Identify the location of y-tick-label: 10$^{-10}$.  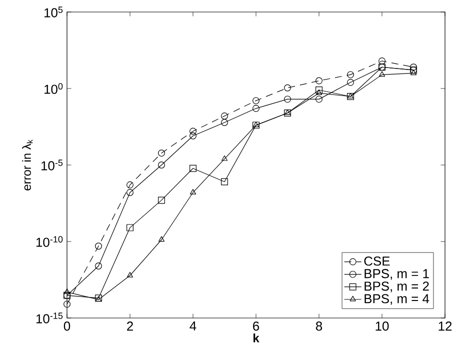
(49, 241).